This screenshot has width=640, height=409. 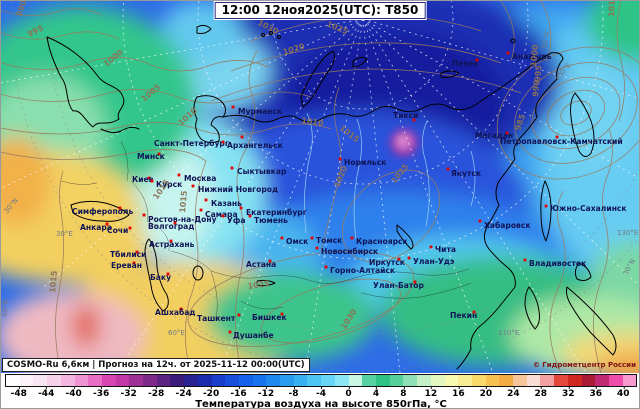 I want to click on city-label: Пекин, so click(x=463, y=315).